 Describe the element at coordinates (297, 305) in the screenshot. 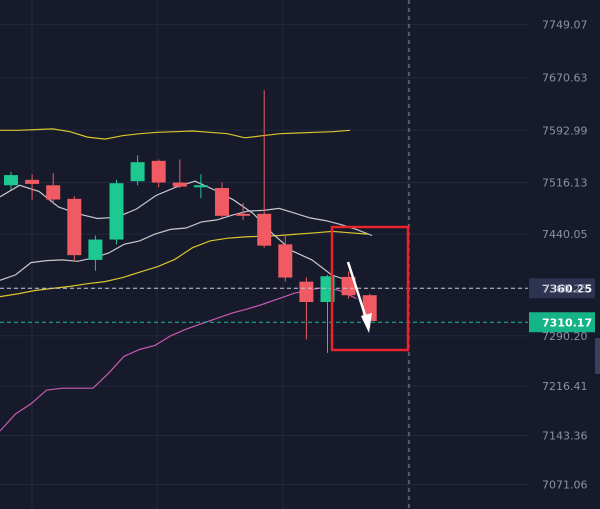

I see `price-lines: 7360.25 7310.17` at that location.